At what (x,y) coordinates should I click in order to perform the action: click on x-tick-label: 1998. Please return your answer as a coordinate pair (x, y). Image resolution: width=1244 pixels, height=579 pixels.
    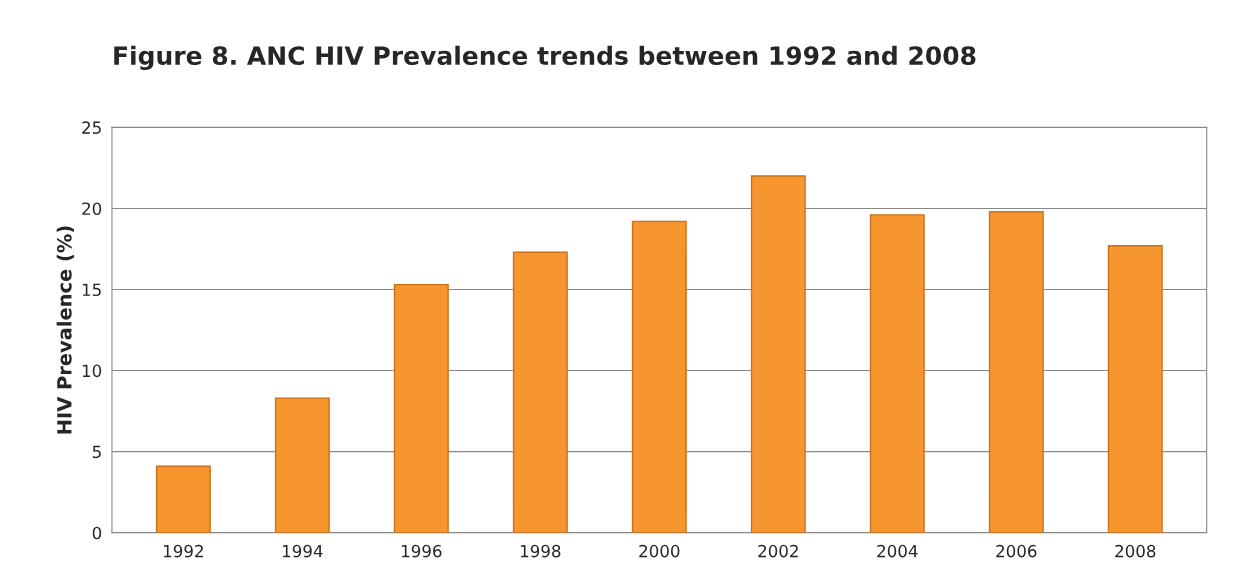
    Looking at the image, I should click on (540, 551).